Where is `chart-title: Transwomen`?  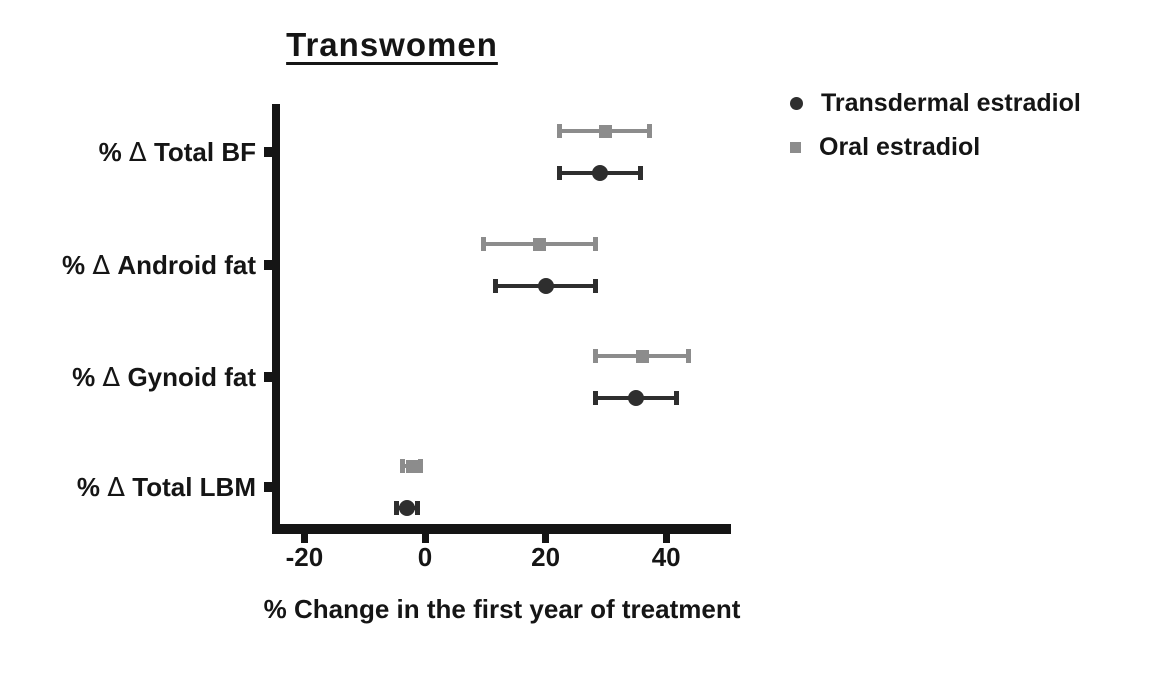 chart-title: Transwomen is located at coordinates (392, 44).